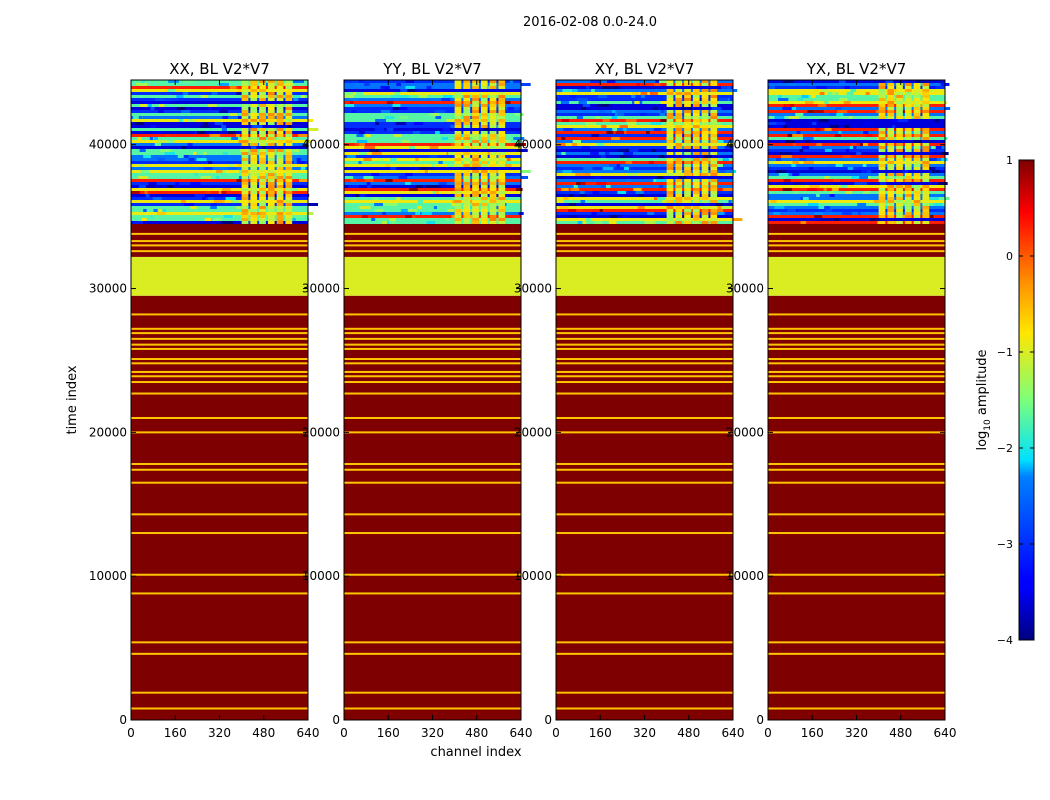  I want to click on figure-suptitle: 2016-02-08 0.0-24.0, so click(590, 22).